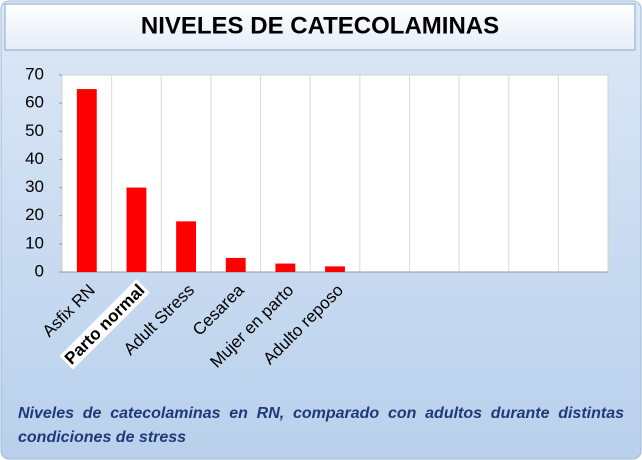 The height and width of the screenshot is (460, 642). Describe the element at coordinates (34, 73) in the screenshot. I see `y-tick-label: 70` at that location.